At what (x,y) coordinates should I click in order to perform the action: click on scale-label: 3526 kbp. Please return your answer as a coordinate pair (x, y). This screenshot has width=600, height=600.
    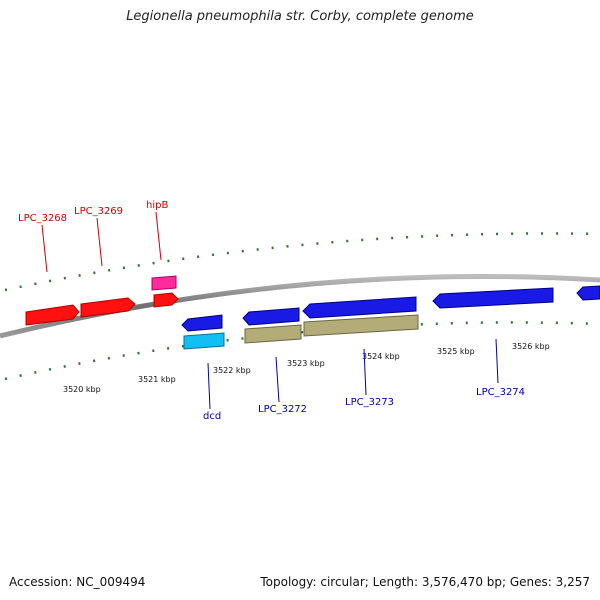
    Looking at the image, I should click on (531, 346).